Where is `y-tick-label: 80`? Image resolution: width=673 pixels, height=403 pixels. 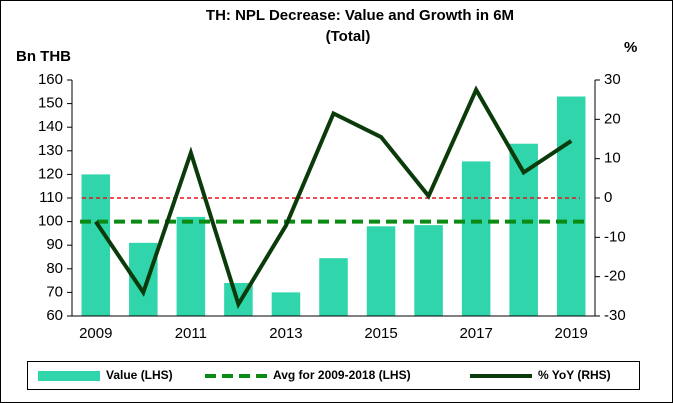 y-tick-label: 80 is located at coordinates (54, 268).